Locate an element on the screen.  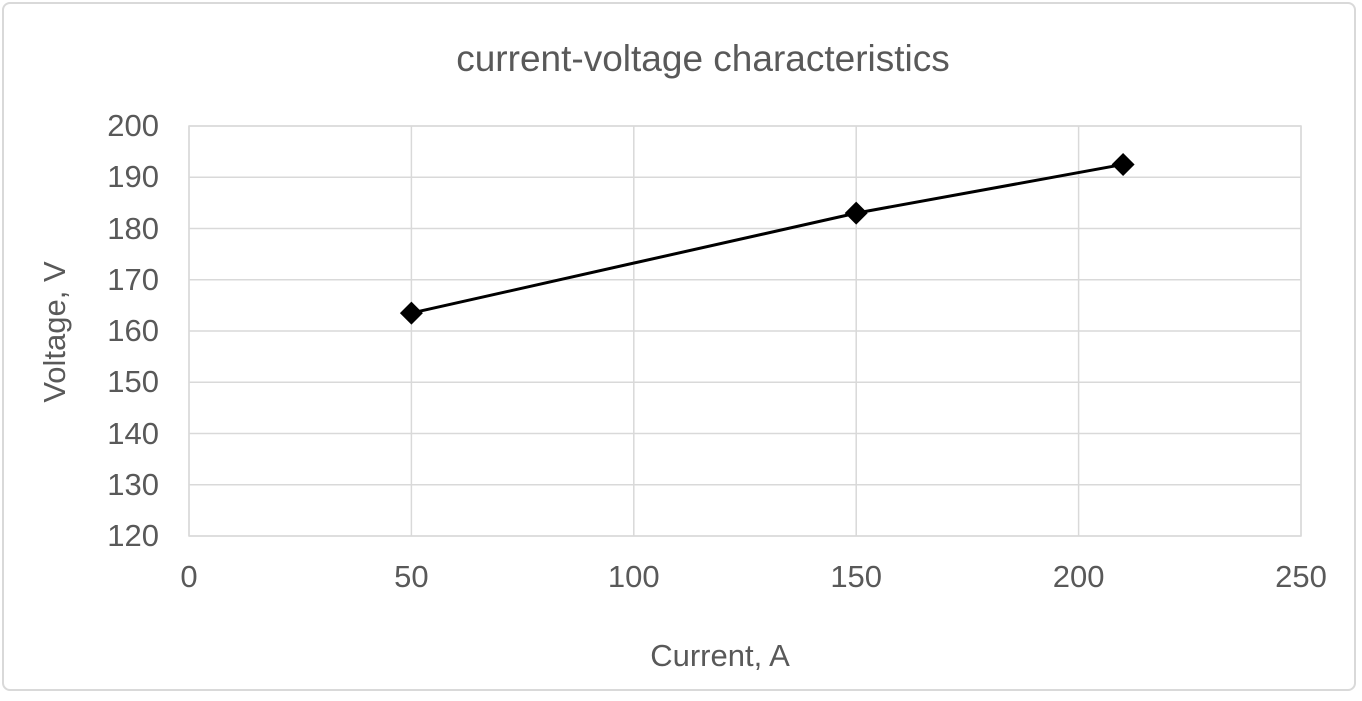
x-axis-title: Current, A is located at coordinates (720, 655).